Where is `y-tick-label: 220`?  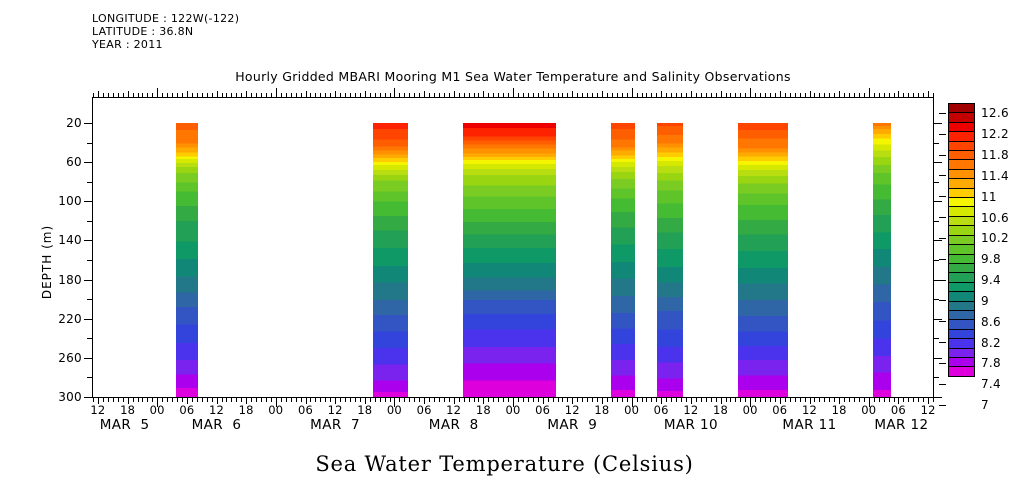 y-tick-label: 220 is located at coordinates (70, 318).